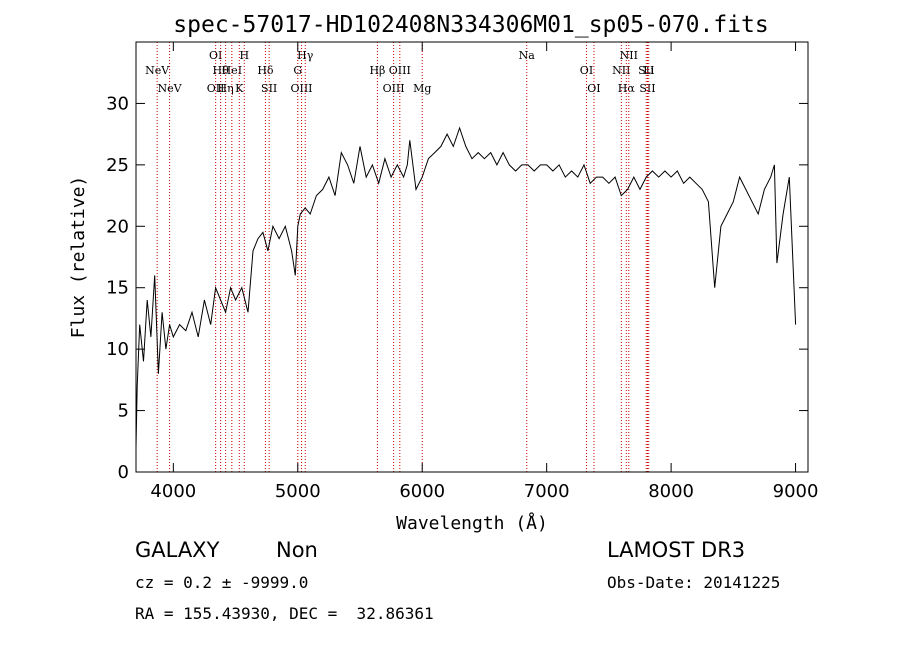  I want to click on line-marker-label: OII, so click(216, 88).